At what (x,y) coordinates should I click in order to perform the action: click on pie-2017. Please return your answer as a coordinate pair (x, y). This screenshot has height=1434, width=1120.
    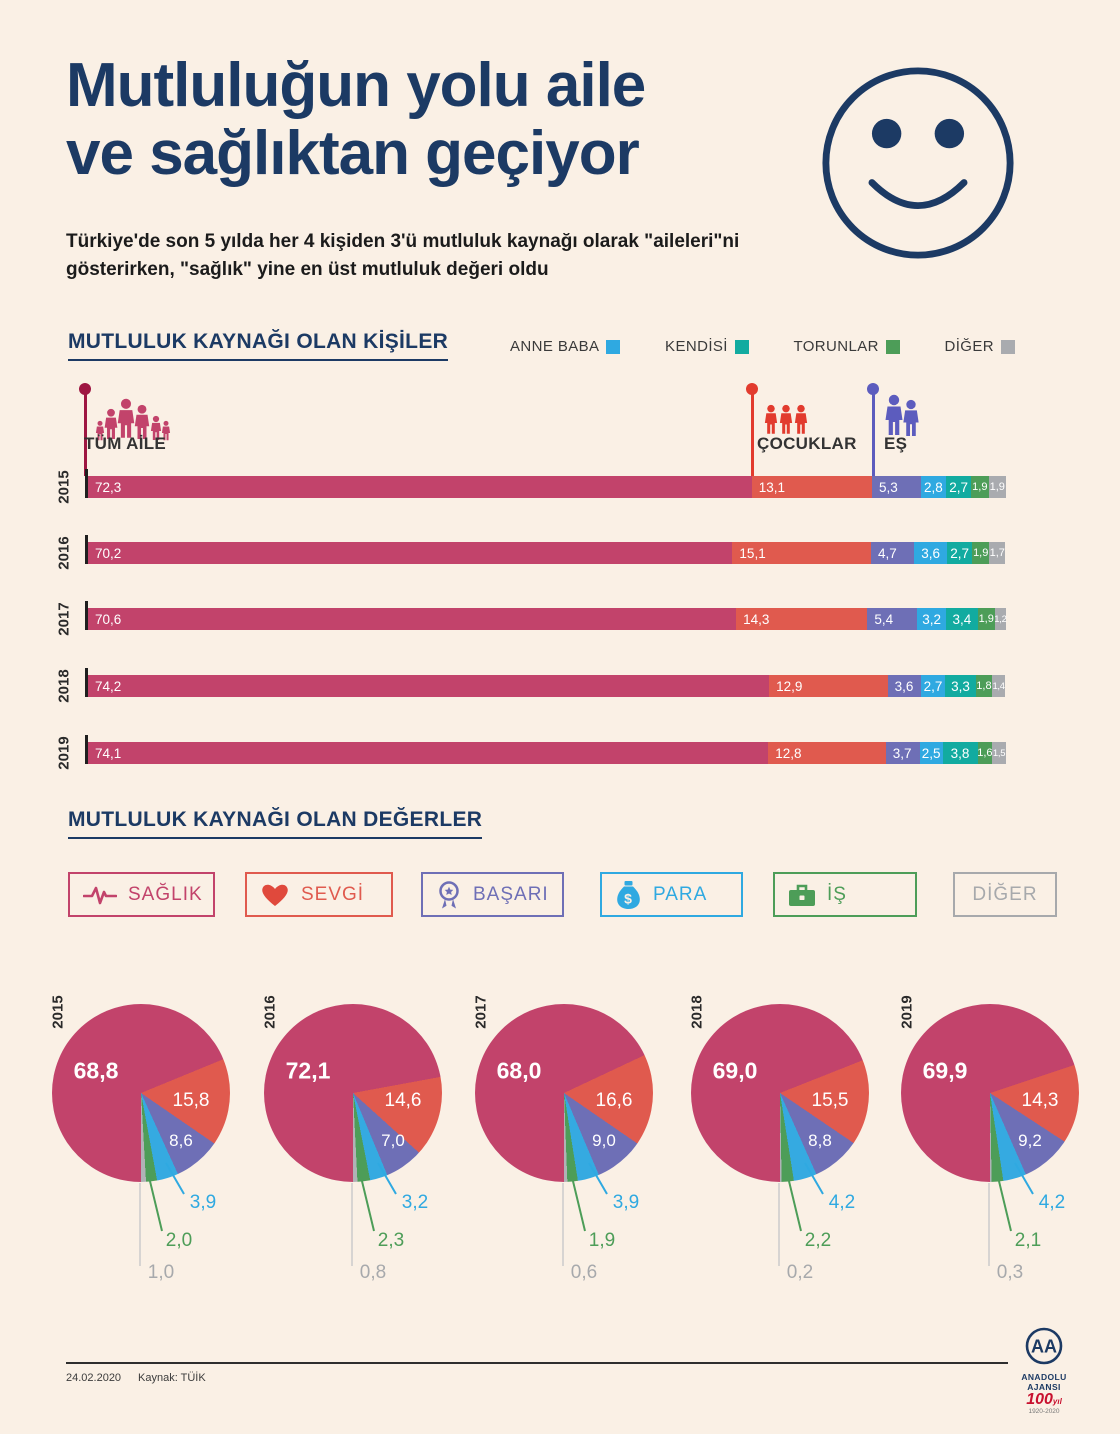
    Looking at the image, I should click on (564, 1093).